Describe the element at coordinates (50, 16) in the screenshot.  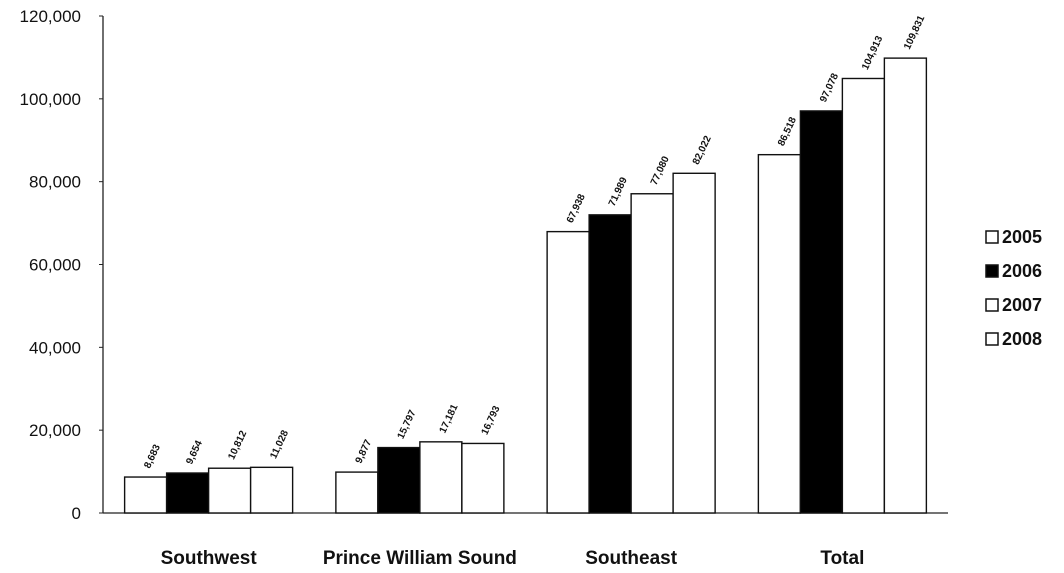
I see `y-tick-label: 120,000` at that location.